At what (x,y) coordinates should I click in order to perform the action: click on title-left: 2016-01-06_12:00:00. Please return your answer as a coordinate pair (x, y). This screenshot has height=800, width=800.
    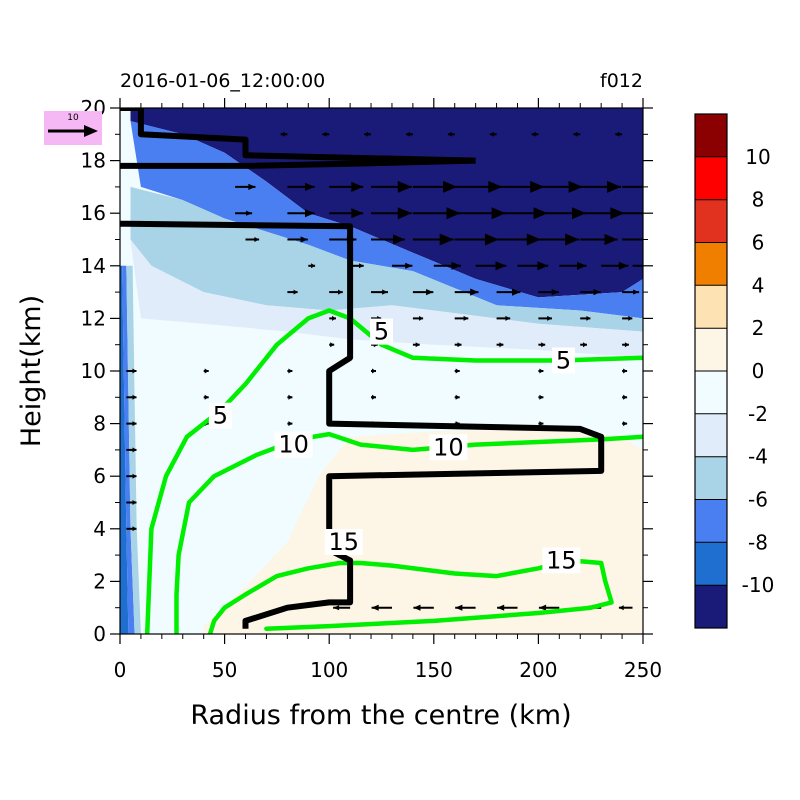
    Looking at the image, I should click on (222, 81).